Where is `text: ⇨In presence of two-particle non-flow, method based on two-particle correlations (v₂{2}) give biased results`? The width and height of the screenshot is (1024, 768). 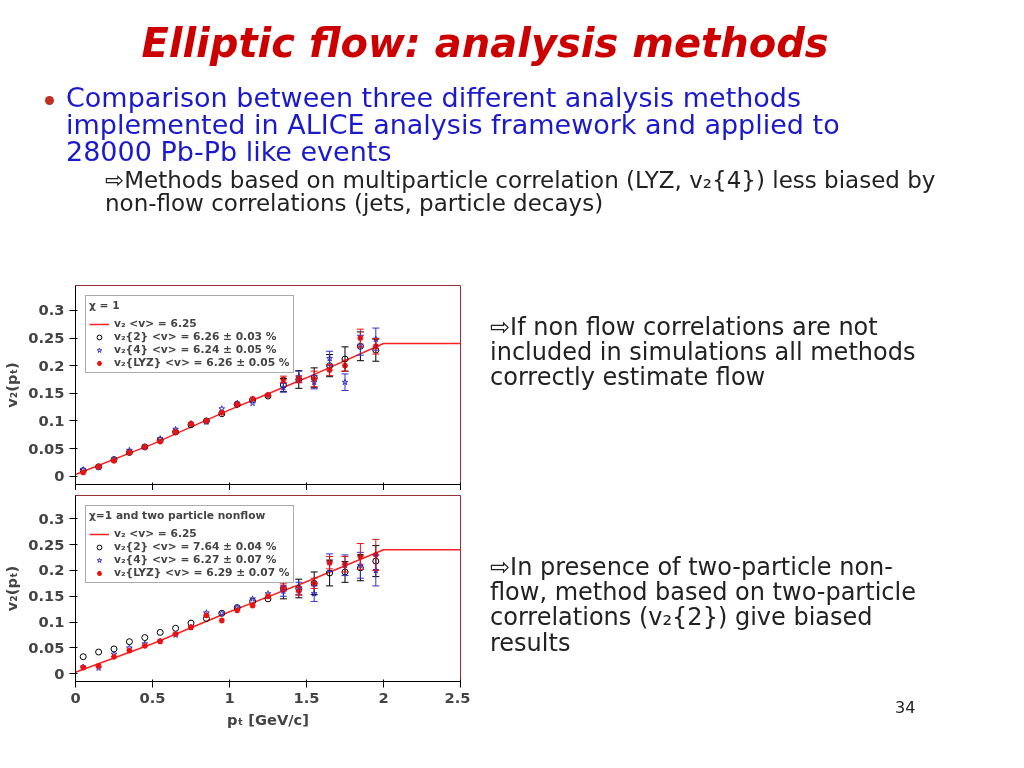
text: ⇨In presence of two-particle non-flow, method based on two-particle correlations (v₂{2}) give biased results is located at coordinates (703, 605).